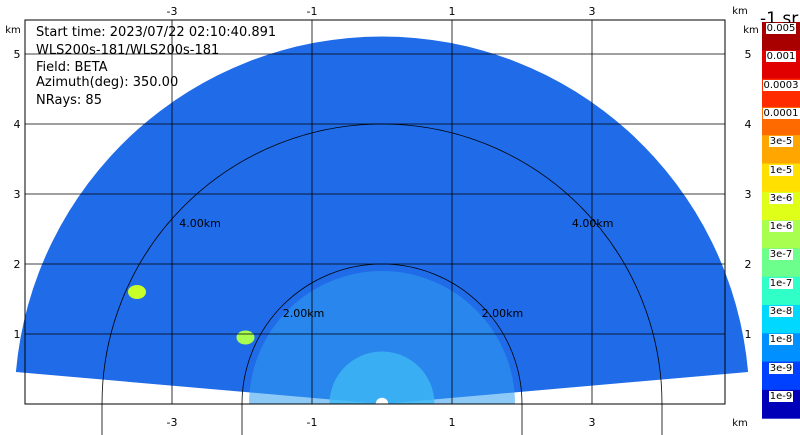 This screenshot has width=800, height=435. Describe the element at coordinates (72, 67) in the screenshot. I see `field-label: Field: BETA` at that location.